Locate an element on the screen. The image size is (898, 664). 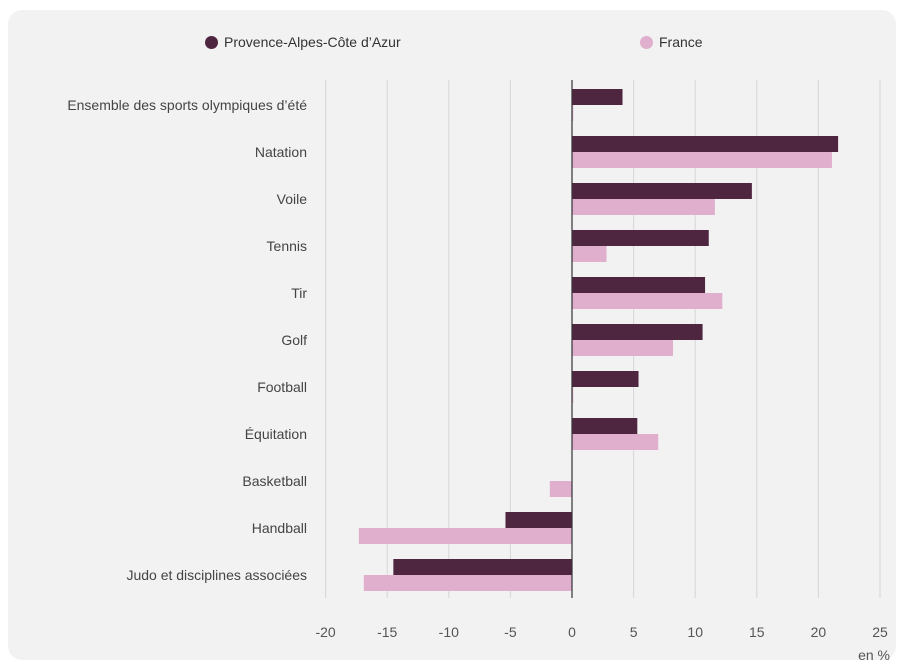
category-label: Natation is located at coordinates (281, 152).